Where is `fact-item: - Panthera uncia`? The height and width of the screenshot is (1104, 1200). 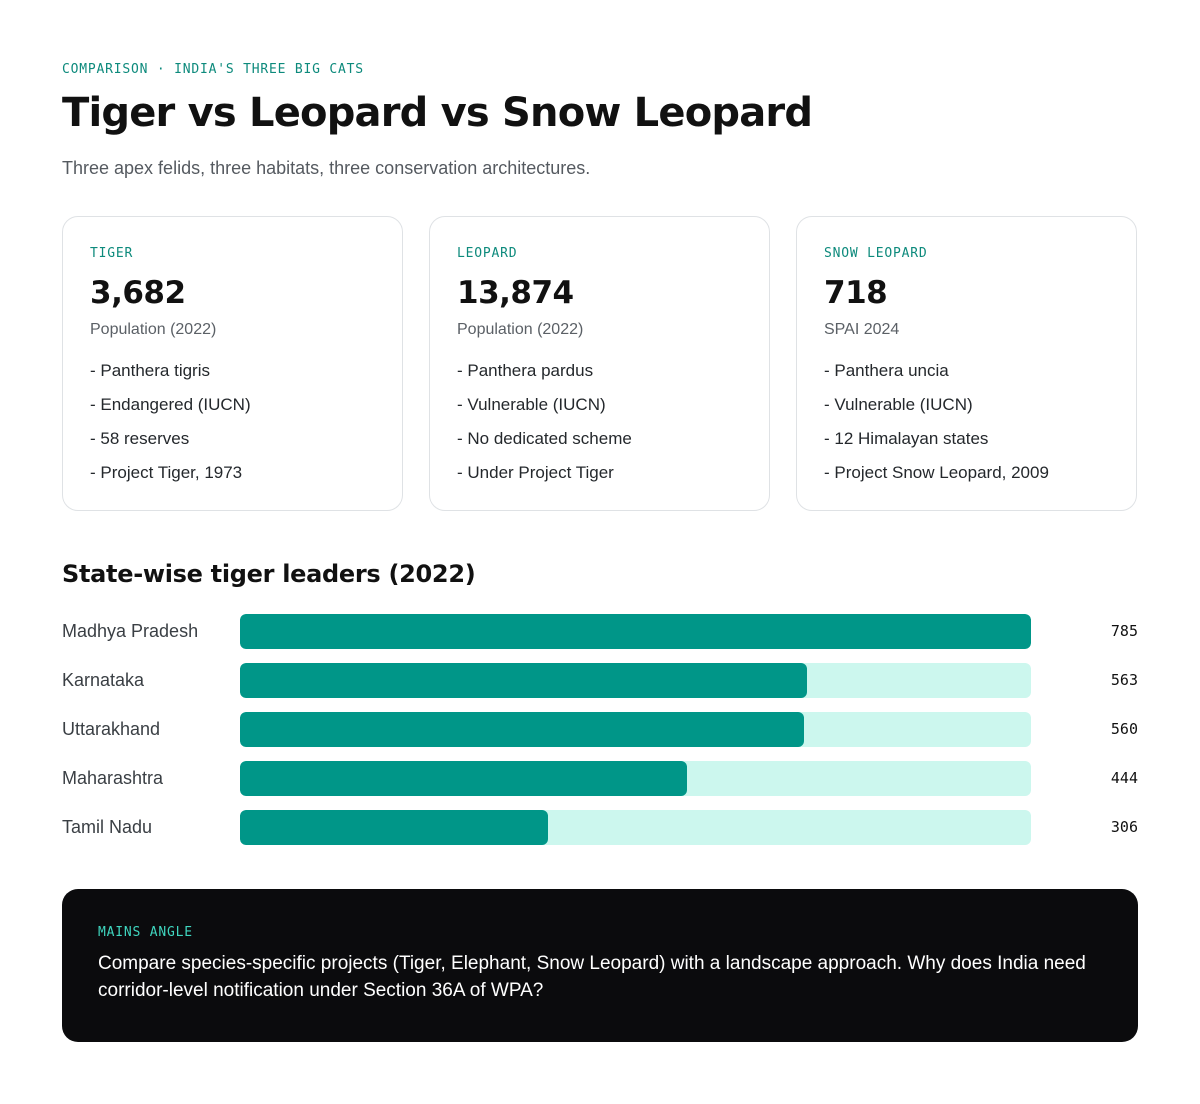 fact-item: - Panthera uncia is located at coordinates (886, 370).